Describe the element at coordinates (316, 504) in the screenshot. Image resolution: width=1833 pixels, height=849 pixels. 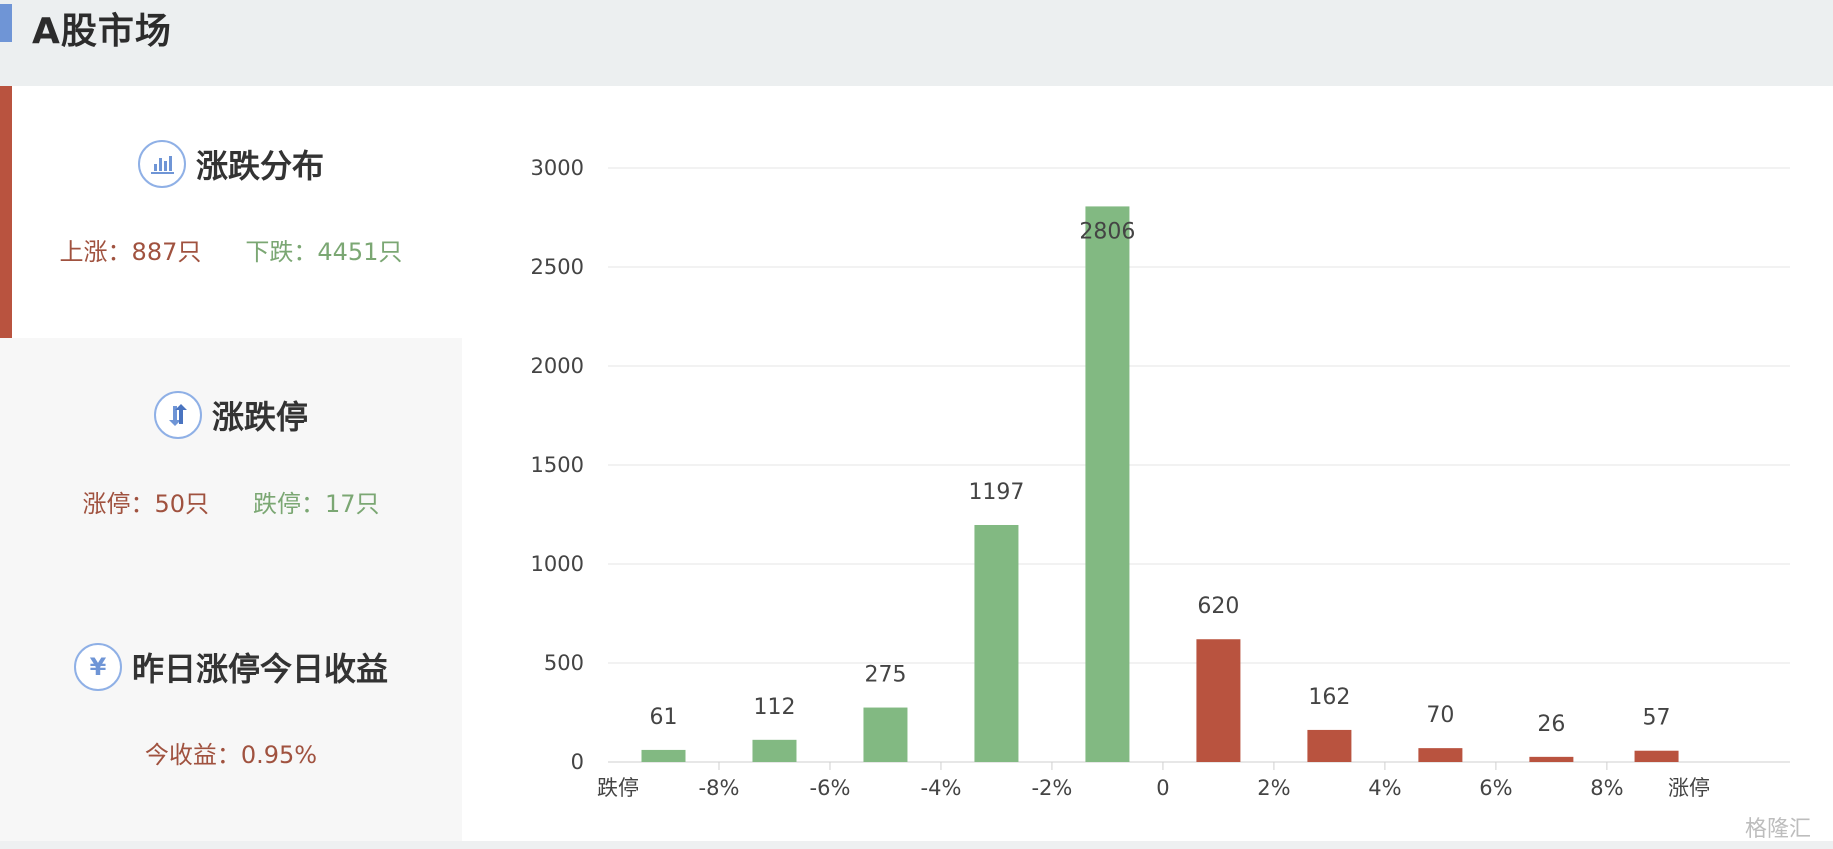
I see `limit-down-count: 跌停：17只` at that location.